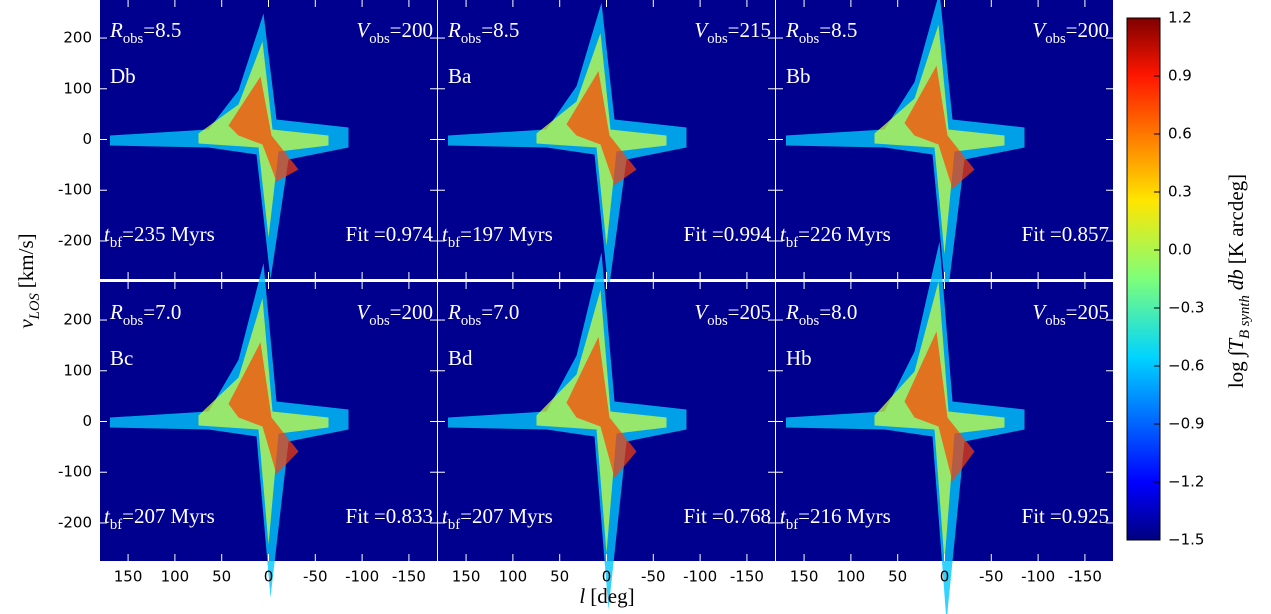 The image size is (1271, 614). Describe the element at coordinates (513, 577) in the screenshot. I see `x-tick-label: 100` at that location.